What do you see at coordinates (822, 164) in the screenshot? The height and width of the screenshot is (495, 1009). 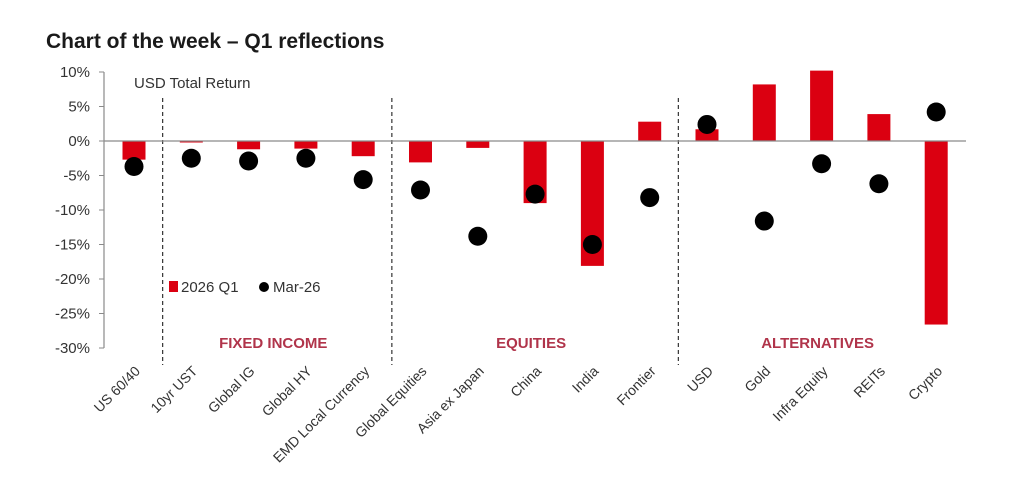 I see `dot-infra-equity` at bounding box center [822, 164].